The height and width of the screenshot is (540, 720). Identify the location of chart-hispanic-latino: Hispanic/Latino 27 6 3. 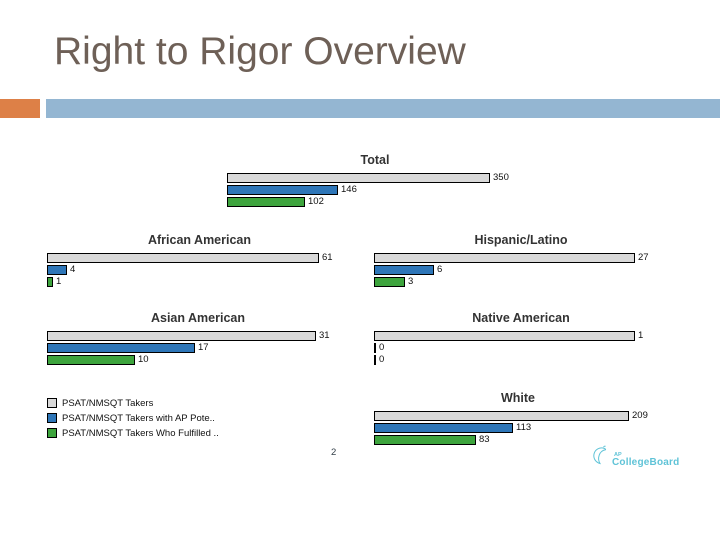
(521, 261).